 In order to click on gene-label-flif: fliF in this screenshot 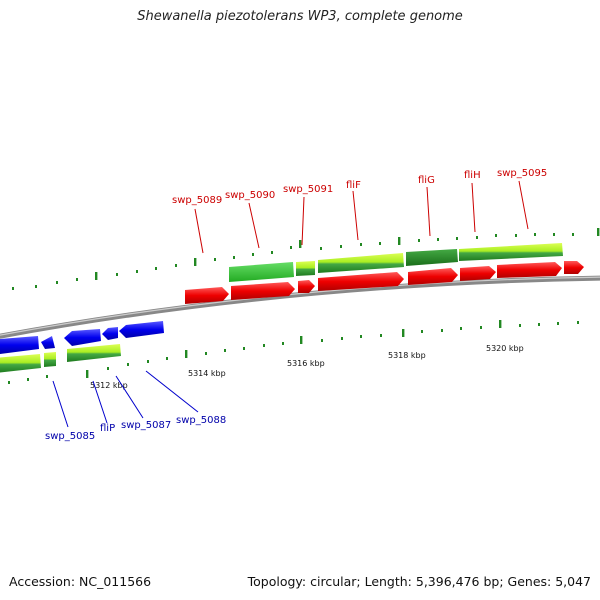, I will do `click(353, 185)`.